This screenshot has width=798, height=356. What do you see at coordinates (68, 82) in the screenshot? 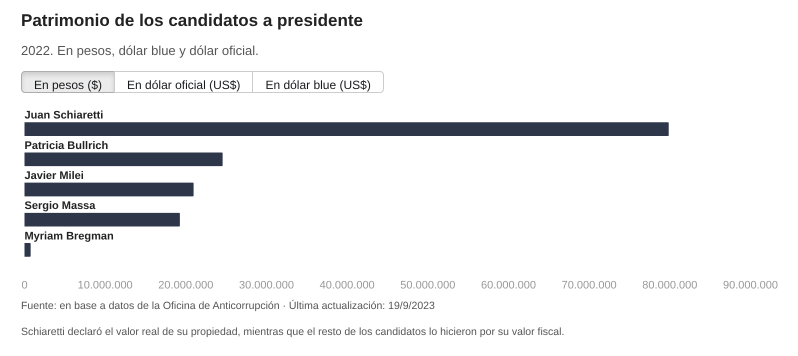
I see `text: En pesos ($)` at bounding box center [68, 82].